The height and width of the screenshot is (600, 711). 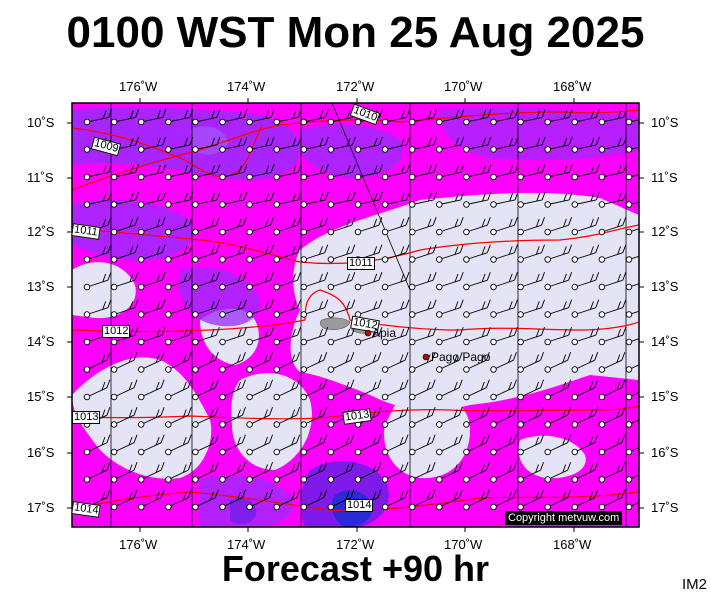 I want to click on rain-area-violet, so click(x=132, y=230).